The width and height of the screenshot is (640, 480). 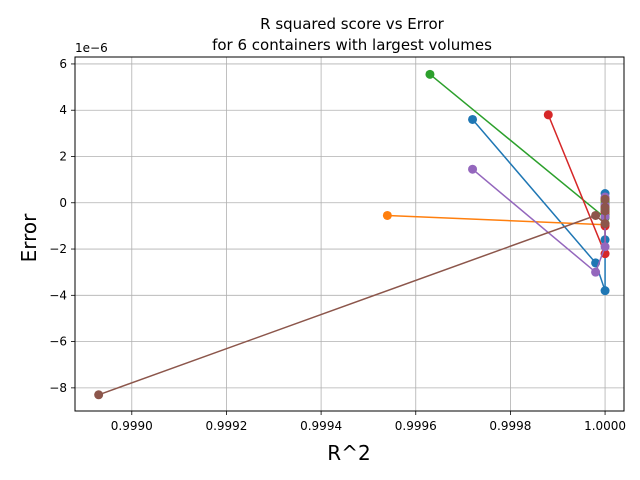 I want to click on chart-title-line1: R squared score vs Error, so click(x=352, y=24).